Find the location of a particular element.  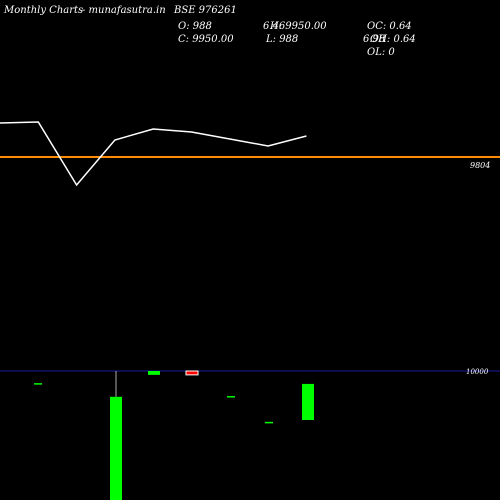

ol-value: OL: 0 is located at coordinates (381, 52).